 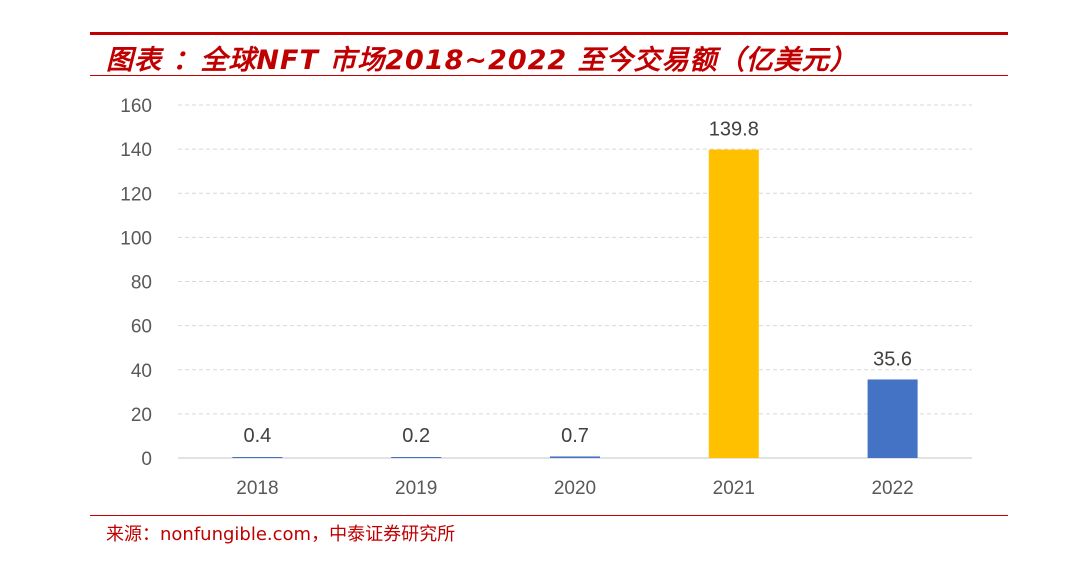 I want to click on bar-2019, so click(x=416, y=457).